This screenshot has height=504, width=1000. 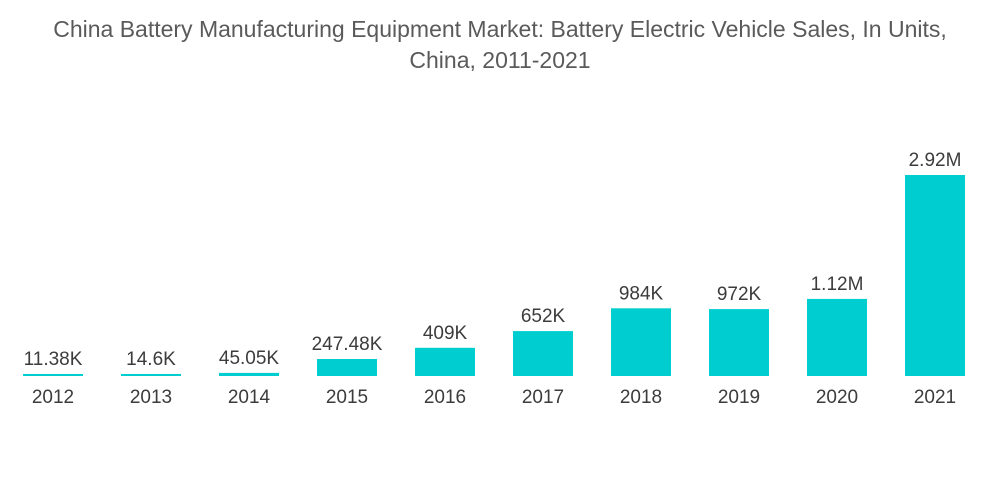 I want to click on x-tick-label-2012: 2012, so click(x=53, y=397).